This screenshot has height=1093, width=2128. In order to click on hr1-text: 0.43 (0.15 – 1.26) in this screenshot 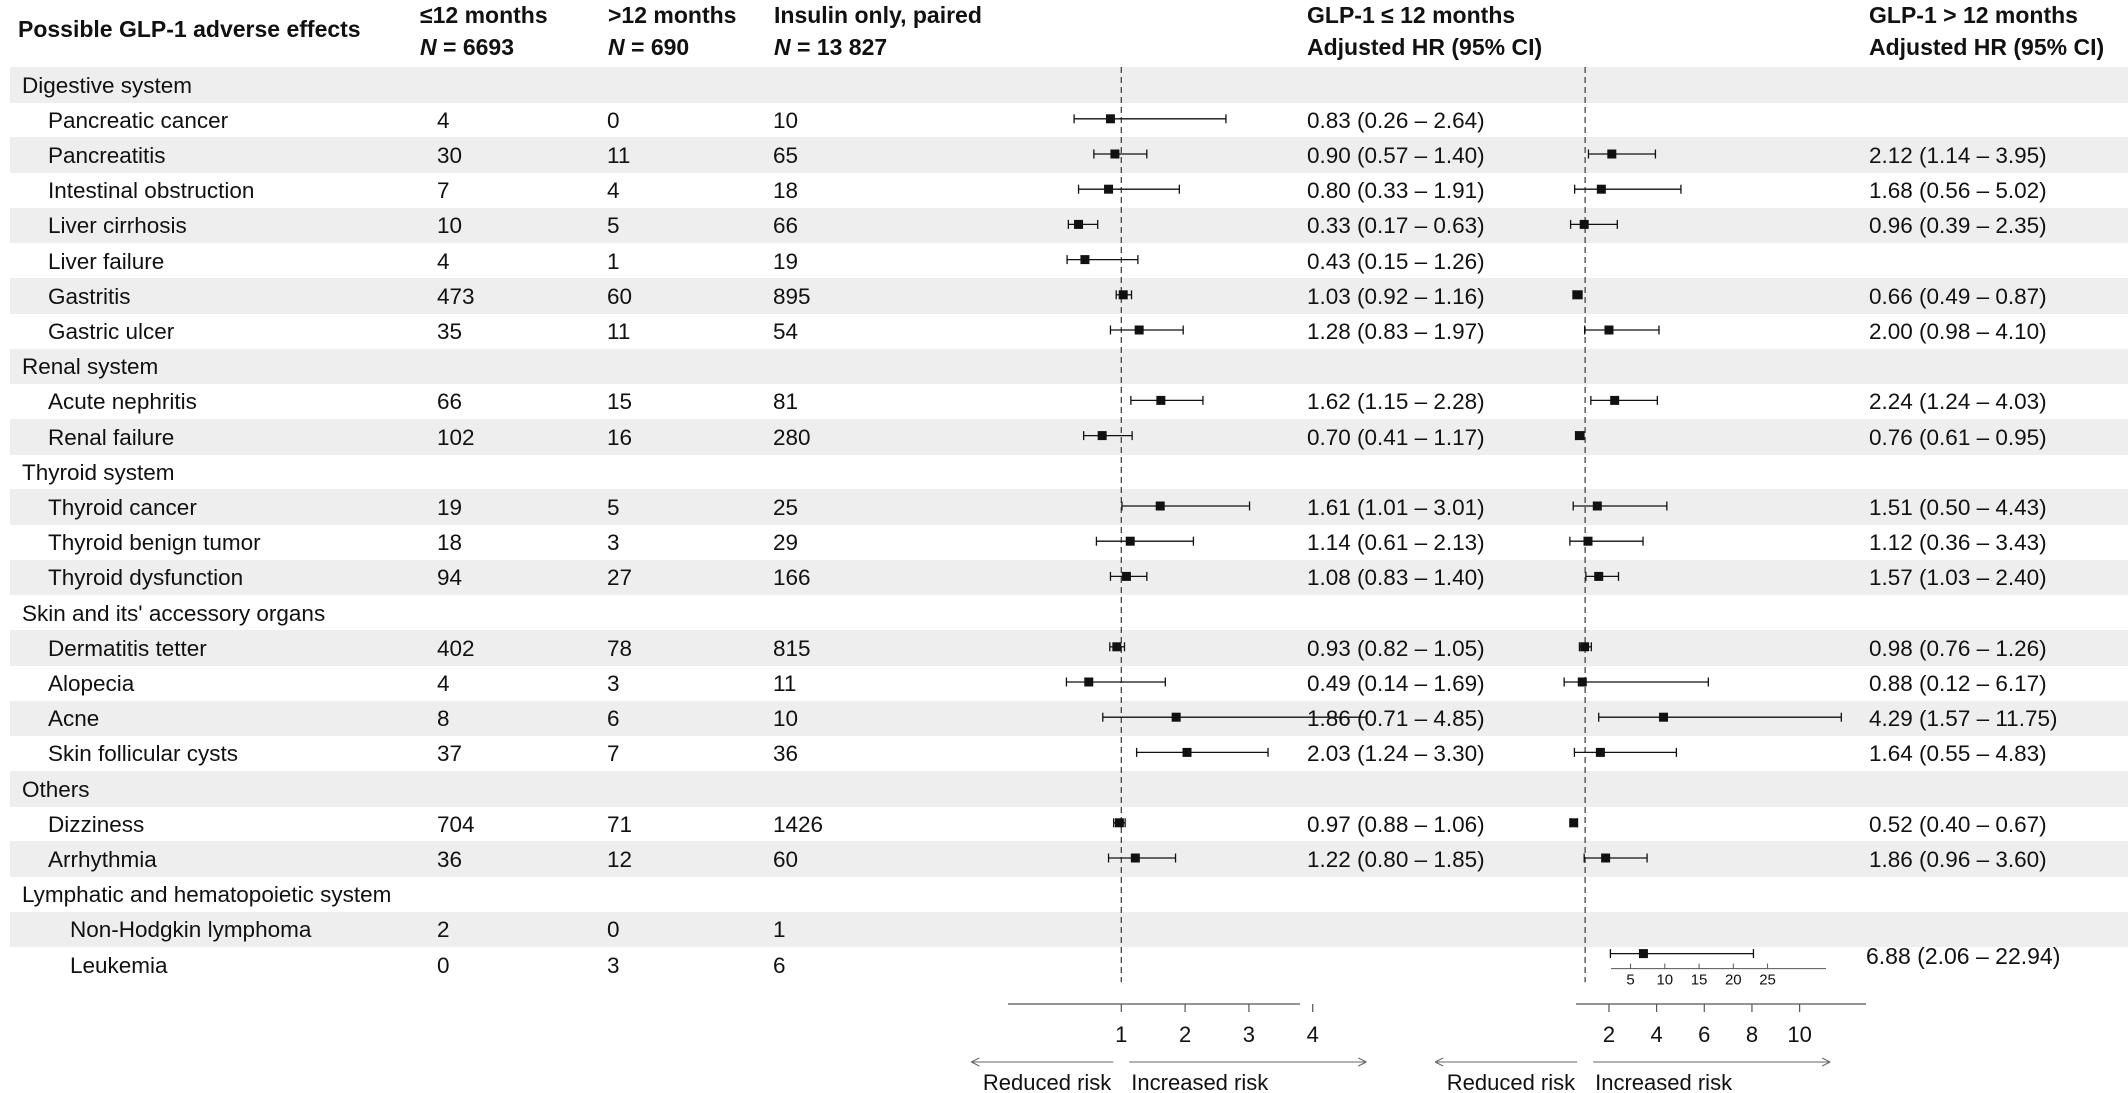, I will do `click(1396, 261)`.